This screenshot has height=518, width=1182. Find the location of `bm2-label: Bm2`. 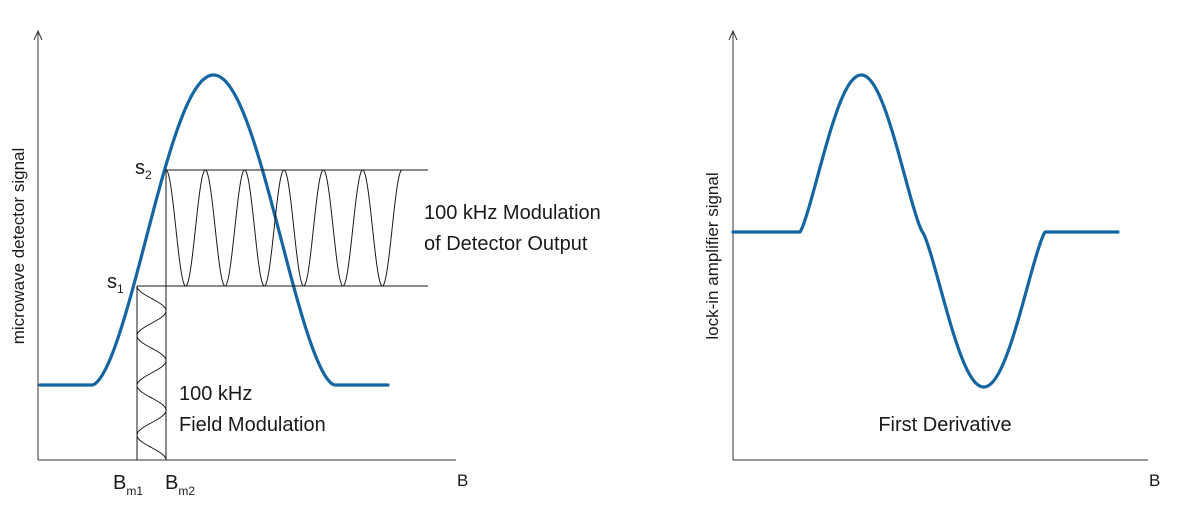

bm2-label: Bm2 is located at coordinates (180, 485).